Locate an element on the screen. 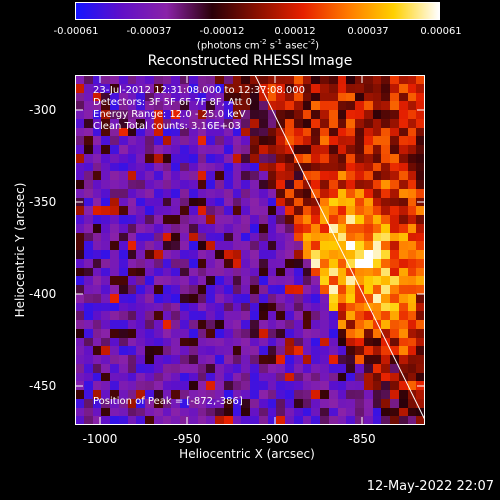 This screenshot has height=500, width=500. ytick-label: -350 is located at coordinates (43, 202).